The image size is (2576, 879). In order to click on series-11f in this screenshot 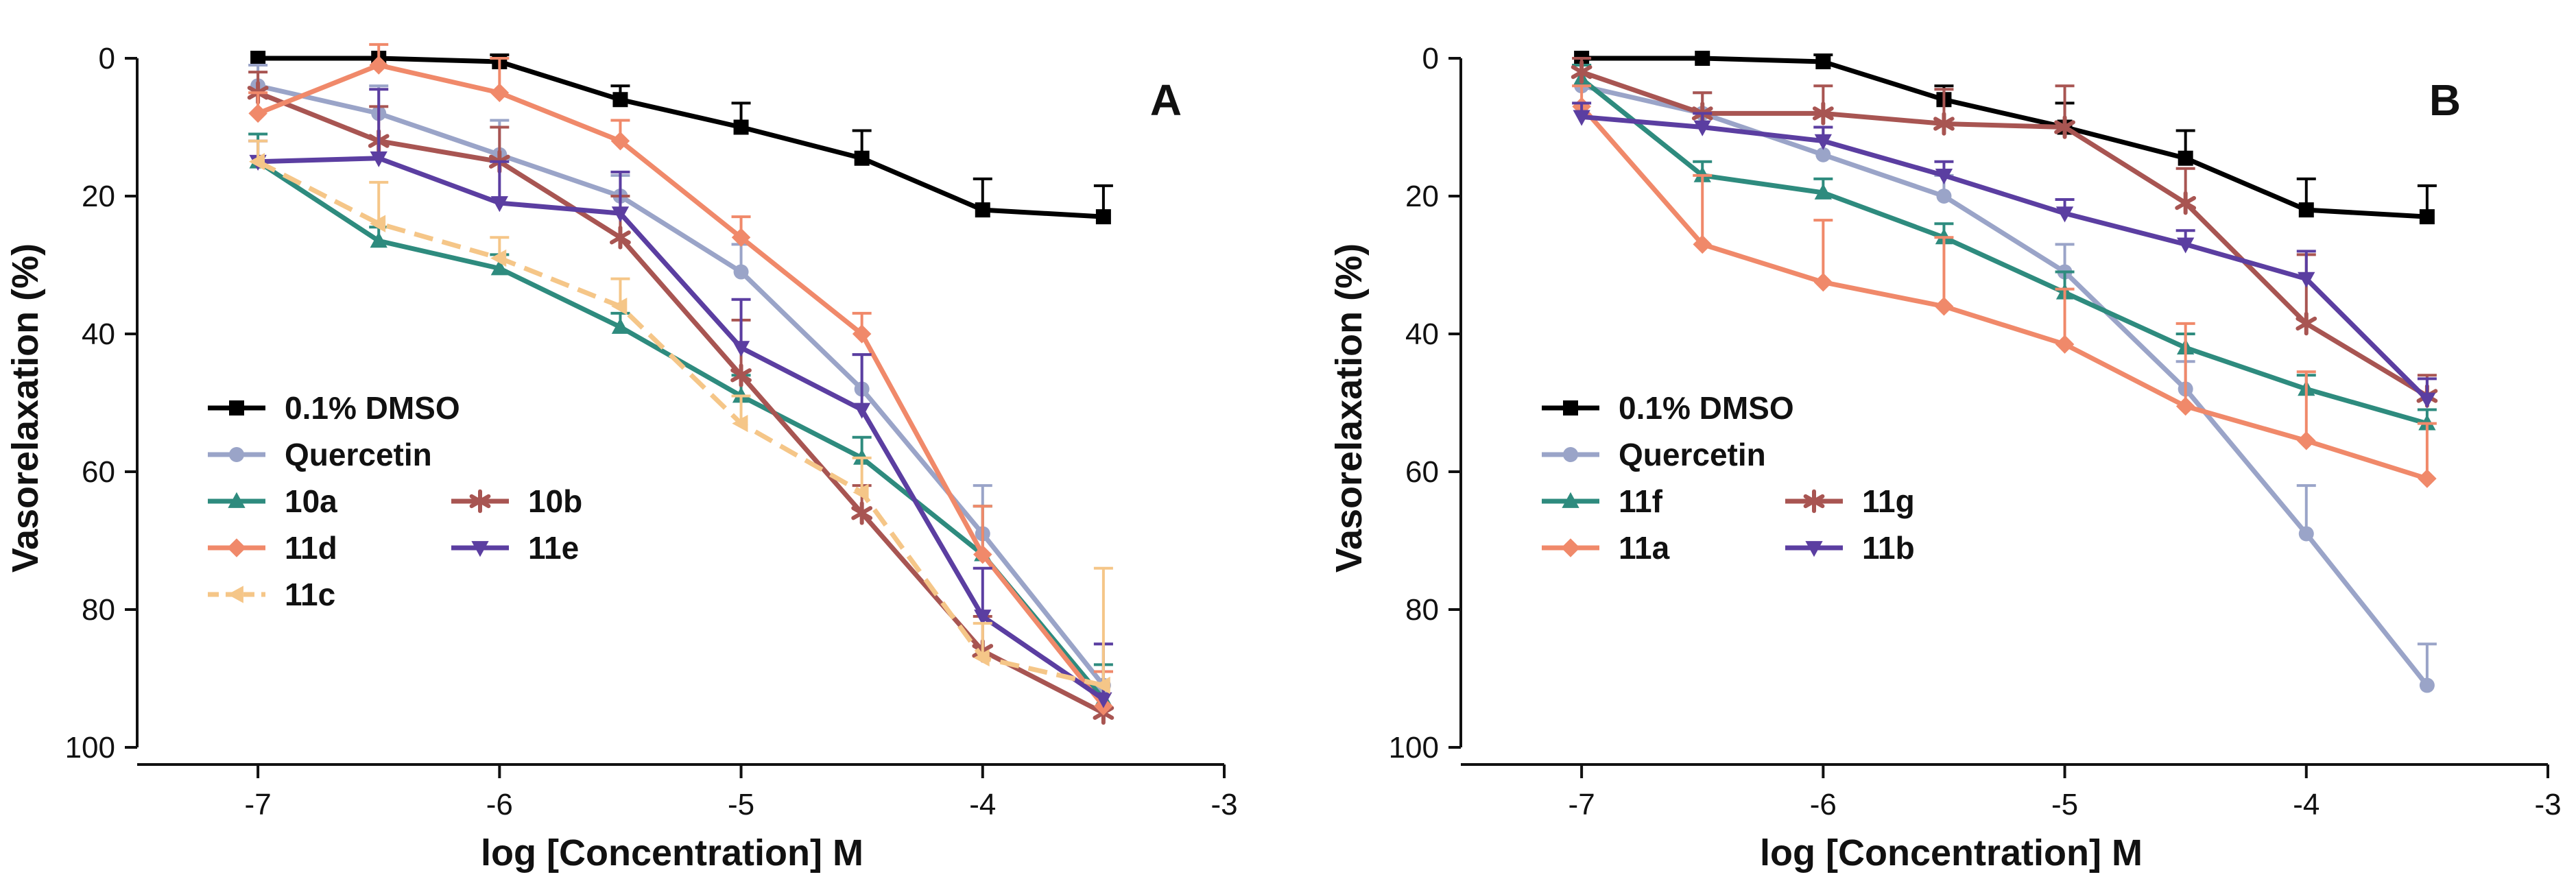, I will do `click(2004, 247)`.